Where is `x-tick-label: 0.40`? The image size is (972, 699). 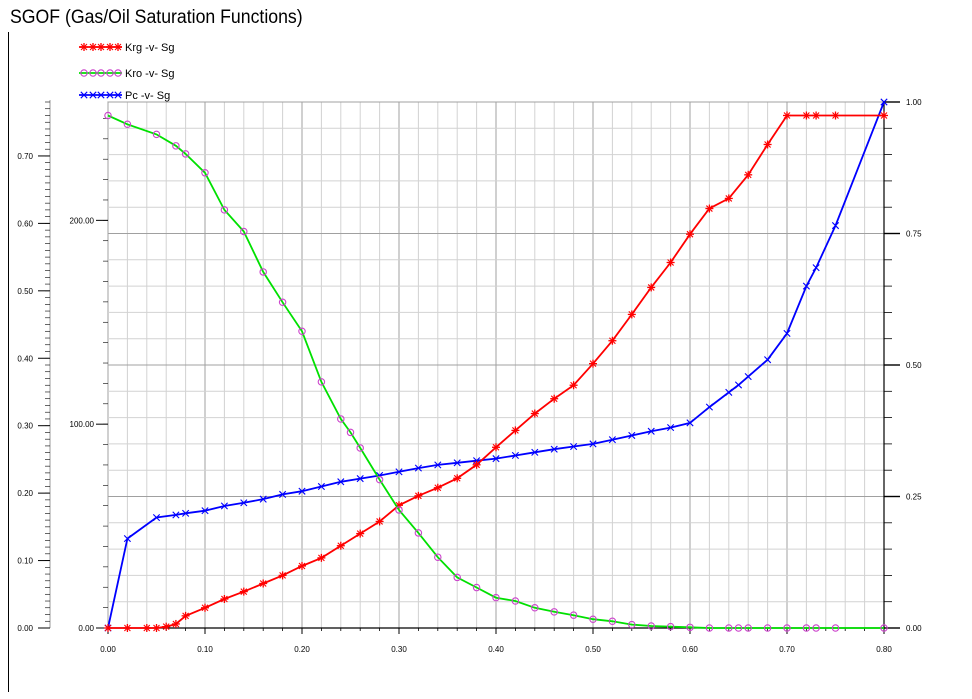 x-tick-label: 0.40 is located at coordinates (496, 649).